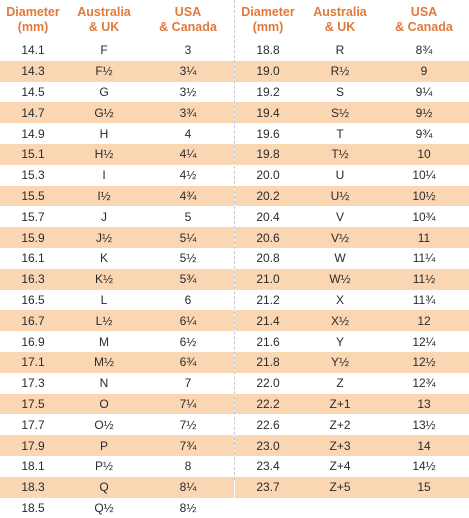 The image size is (469, 518). Describe the element at coordinates (33, 175) in the screenshot. I see `diameter-cell: 15.3` at that location.